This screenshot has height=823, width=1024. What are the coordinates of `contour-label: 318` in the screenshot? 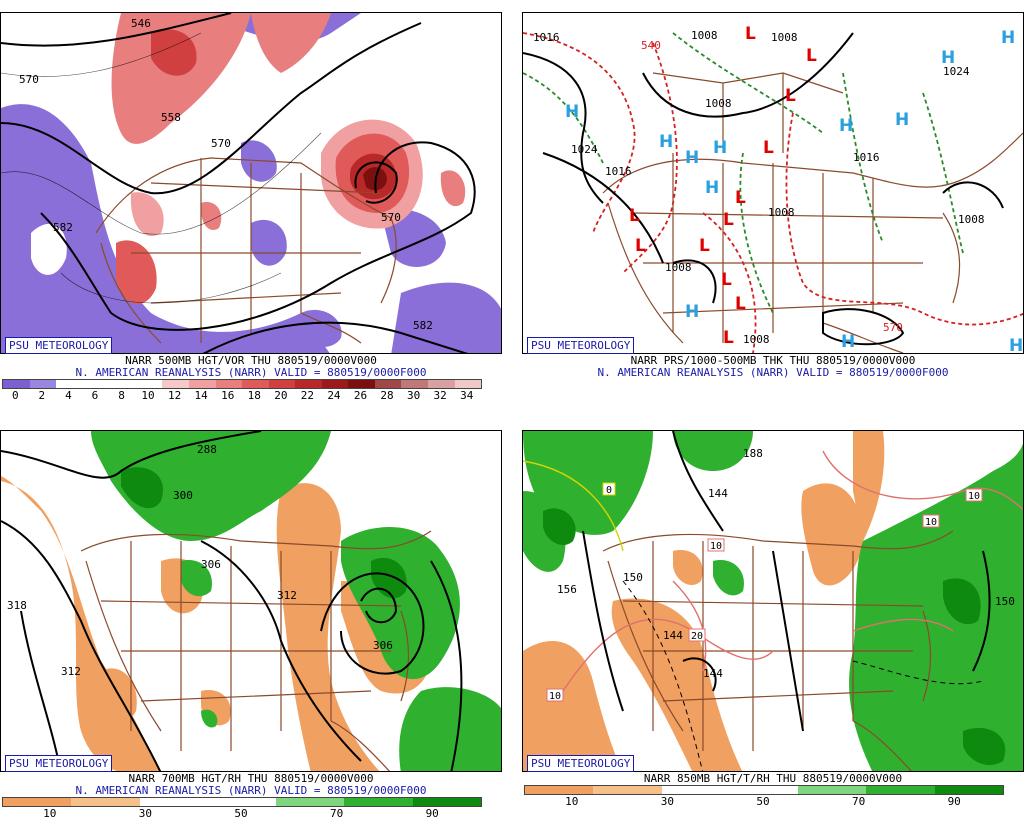 It's located at (17, 605).